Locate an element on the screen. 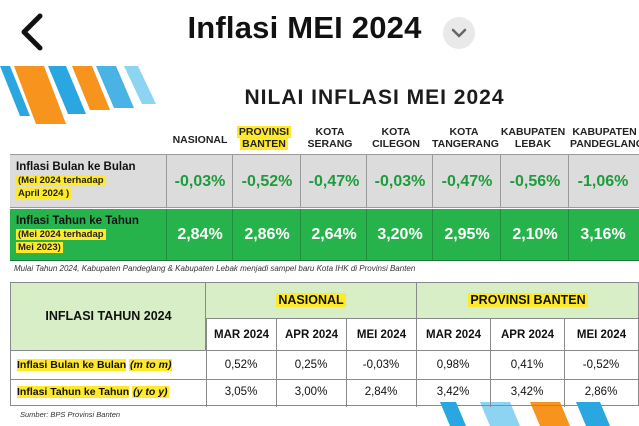 This screenshot has height=426, width=639. col-kota-tangerang: KOTA TANGERANG is located at coordinates (465, 138).